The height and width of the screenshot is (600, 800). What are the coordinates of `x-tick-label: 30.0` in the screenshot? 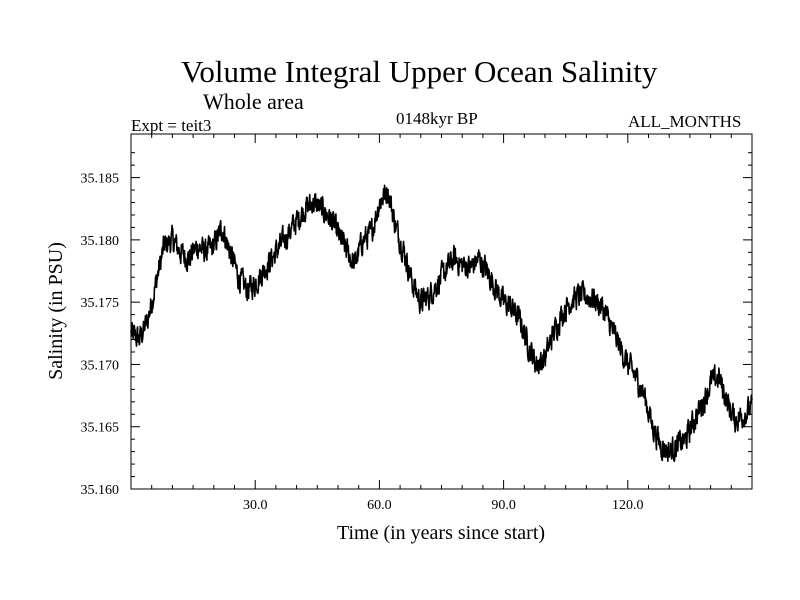 It's located at (255, 505).